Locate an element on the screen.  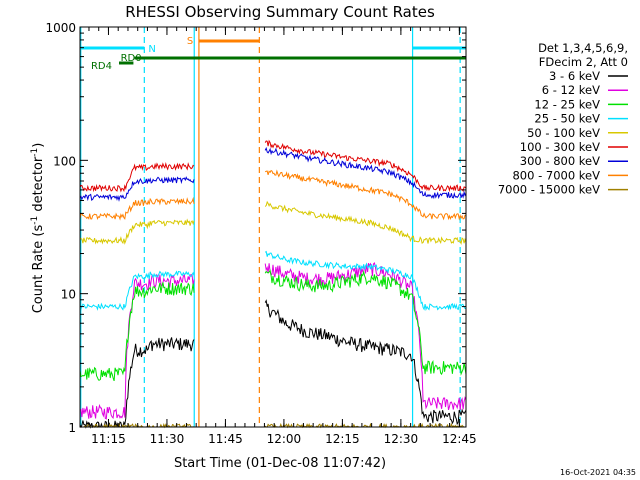
x-axis-label: Start Time (01-Dec-08 11:07:42) is located at coordinates (280, 463).